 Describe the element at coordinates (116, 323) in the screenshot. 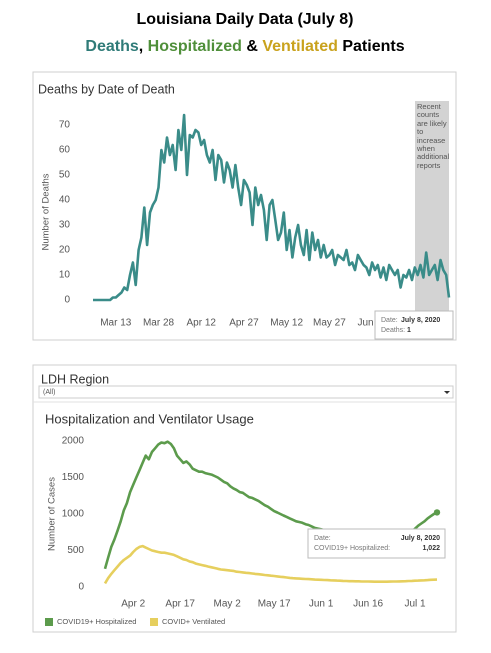

I see `x-tick-label: Mar 13` at that location.